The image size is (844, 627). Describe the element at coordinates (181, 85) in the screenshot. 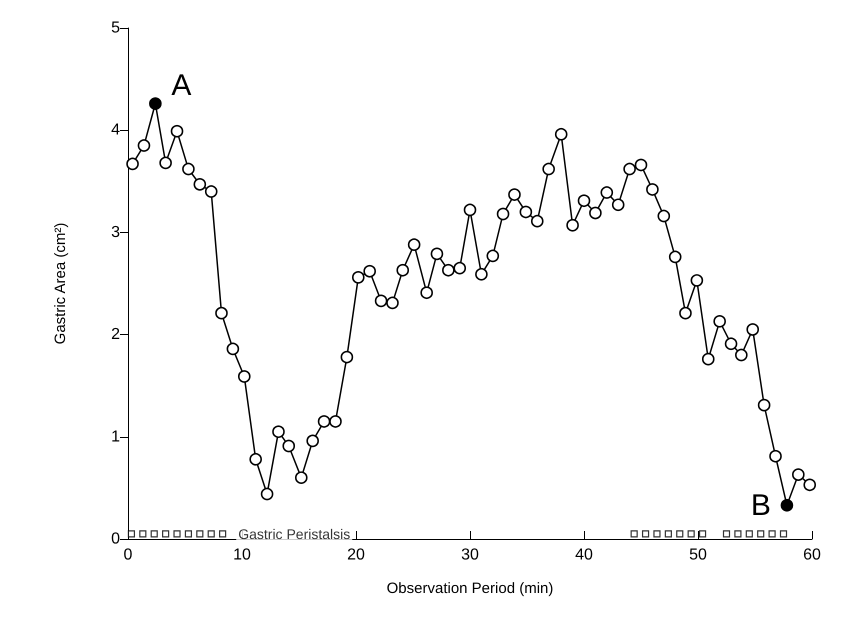

I see `annotation: A` at that location.